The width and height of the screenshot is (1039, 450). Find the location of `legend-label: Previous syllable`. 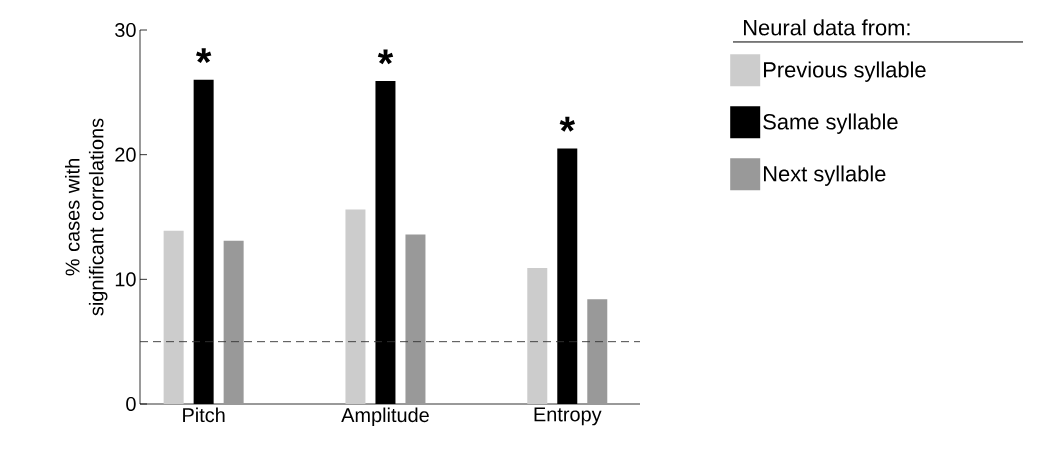

legend-label: Previous syllable is located at coordinates (844, 71).